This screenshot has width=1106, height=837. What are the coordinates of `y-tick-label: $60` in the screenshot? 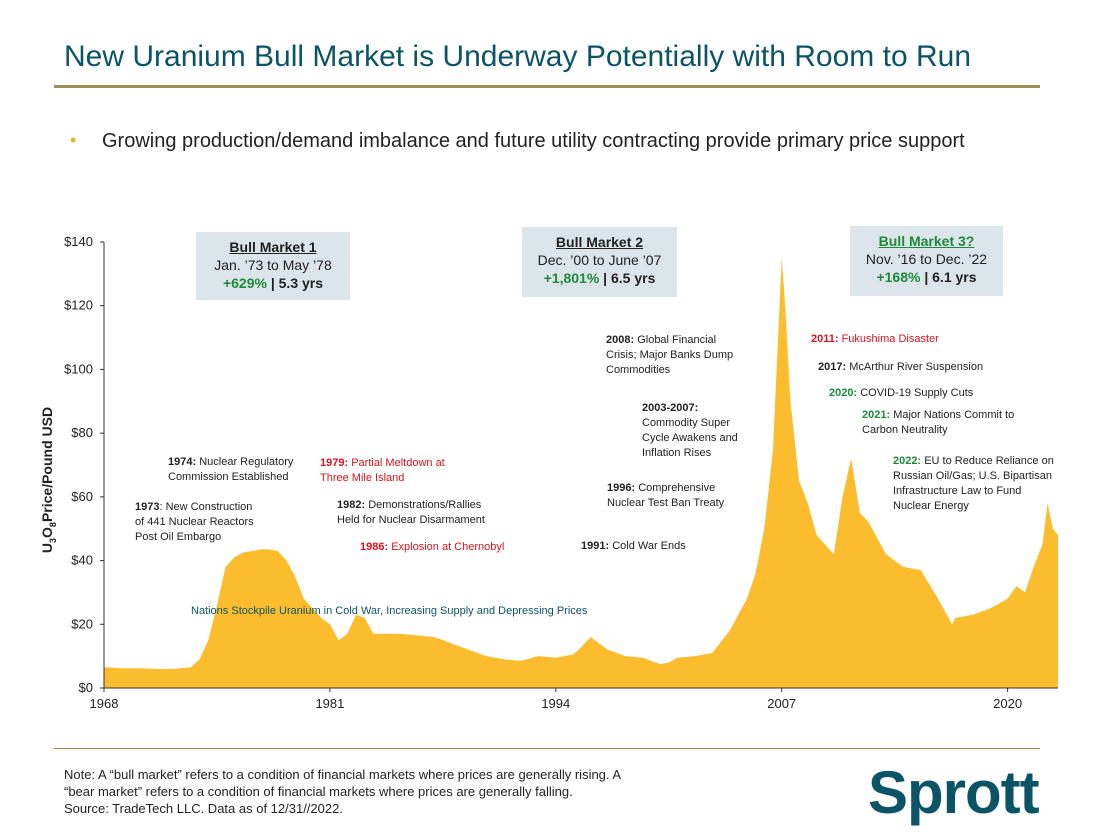 It's located at (82, 496).